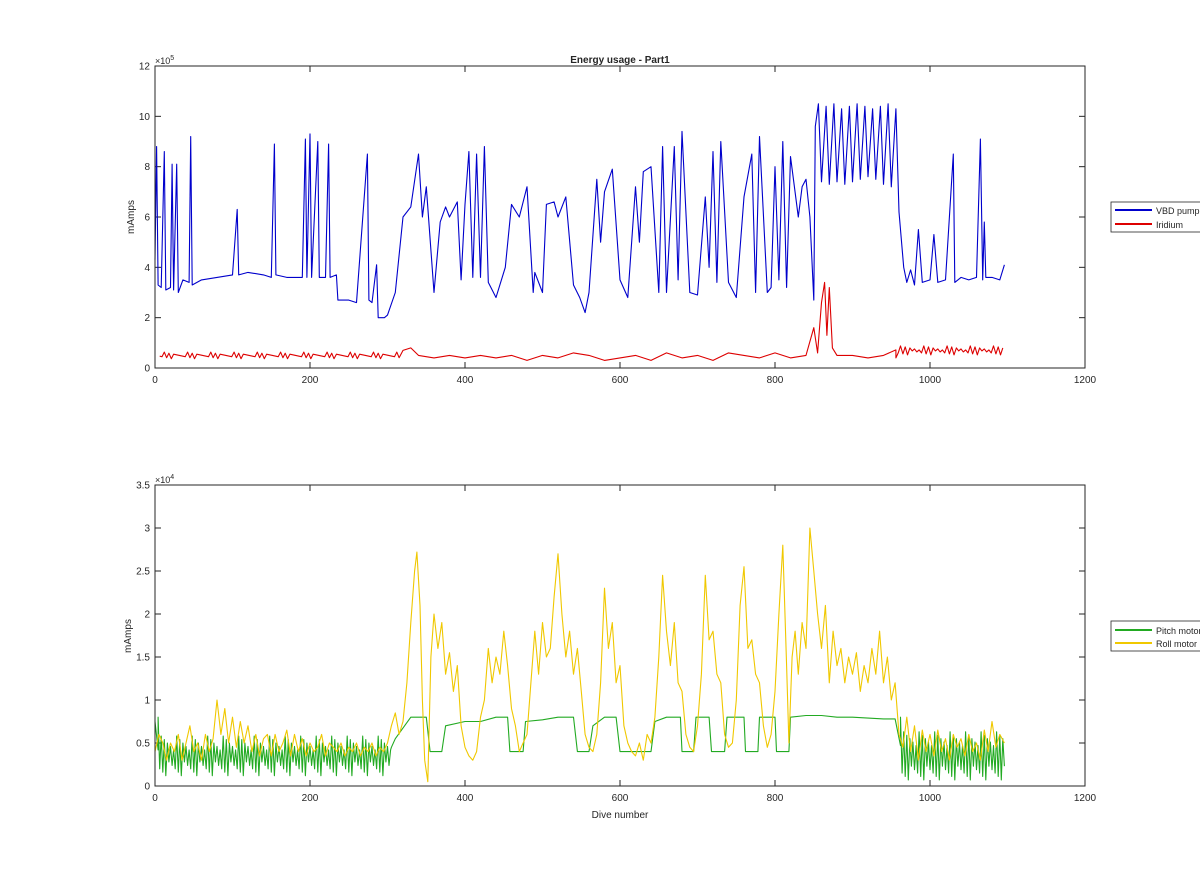  I want to click on top-y-axis-label: mAmps, so click(131, 217).